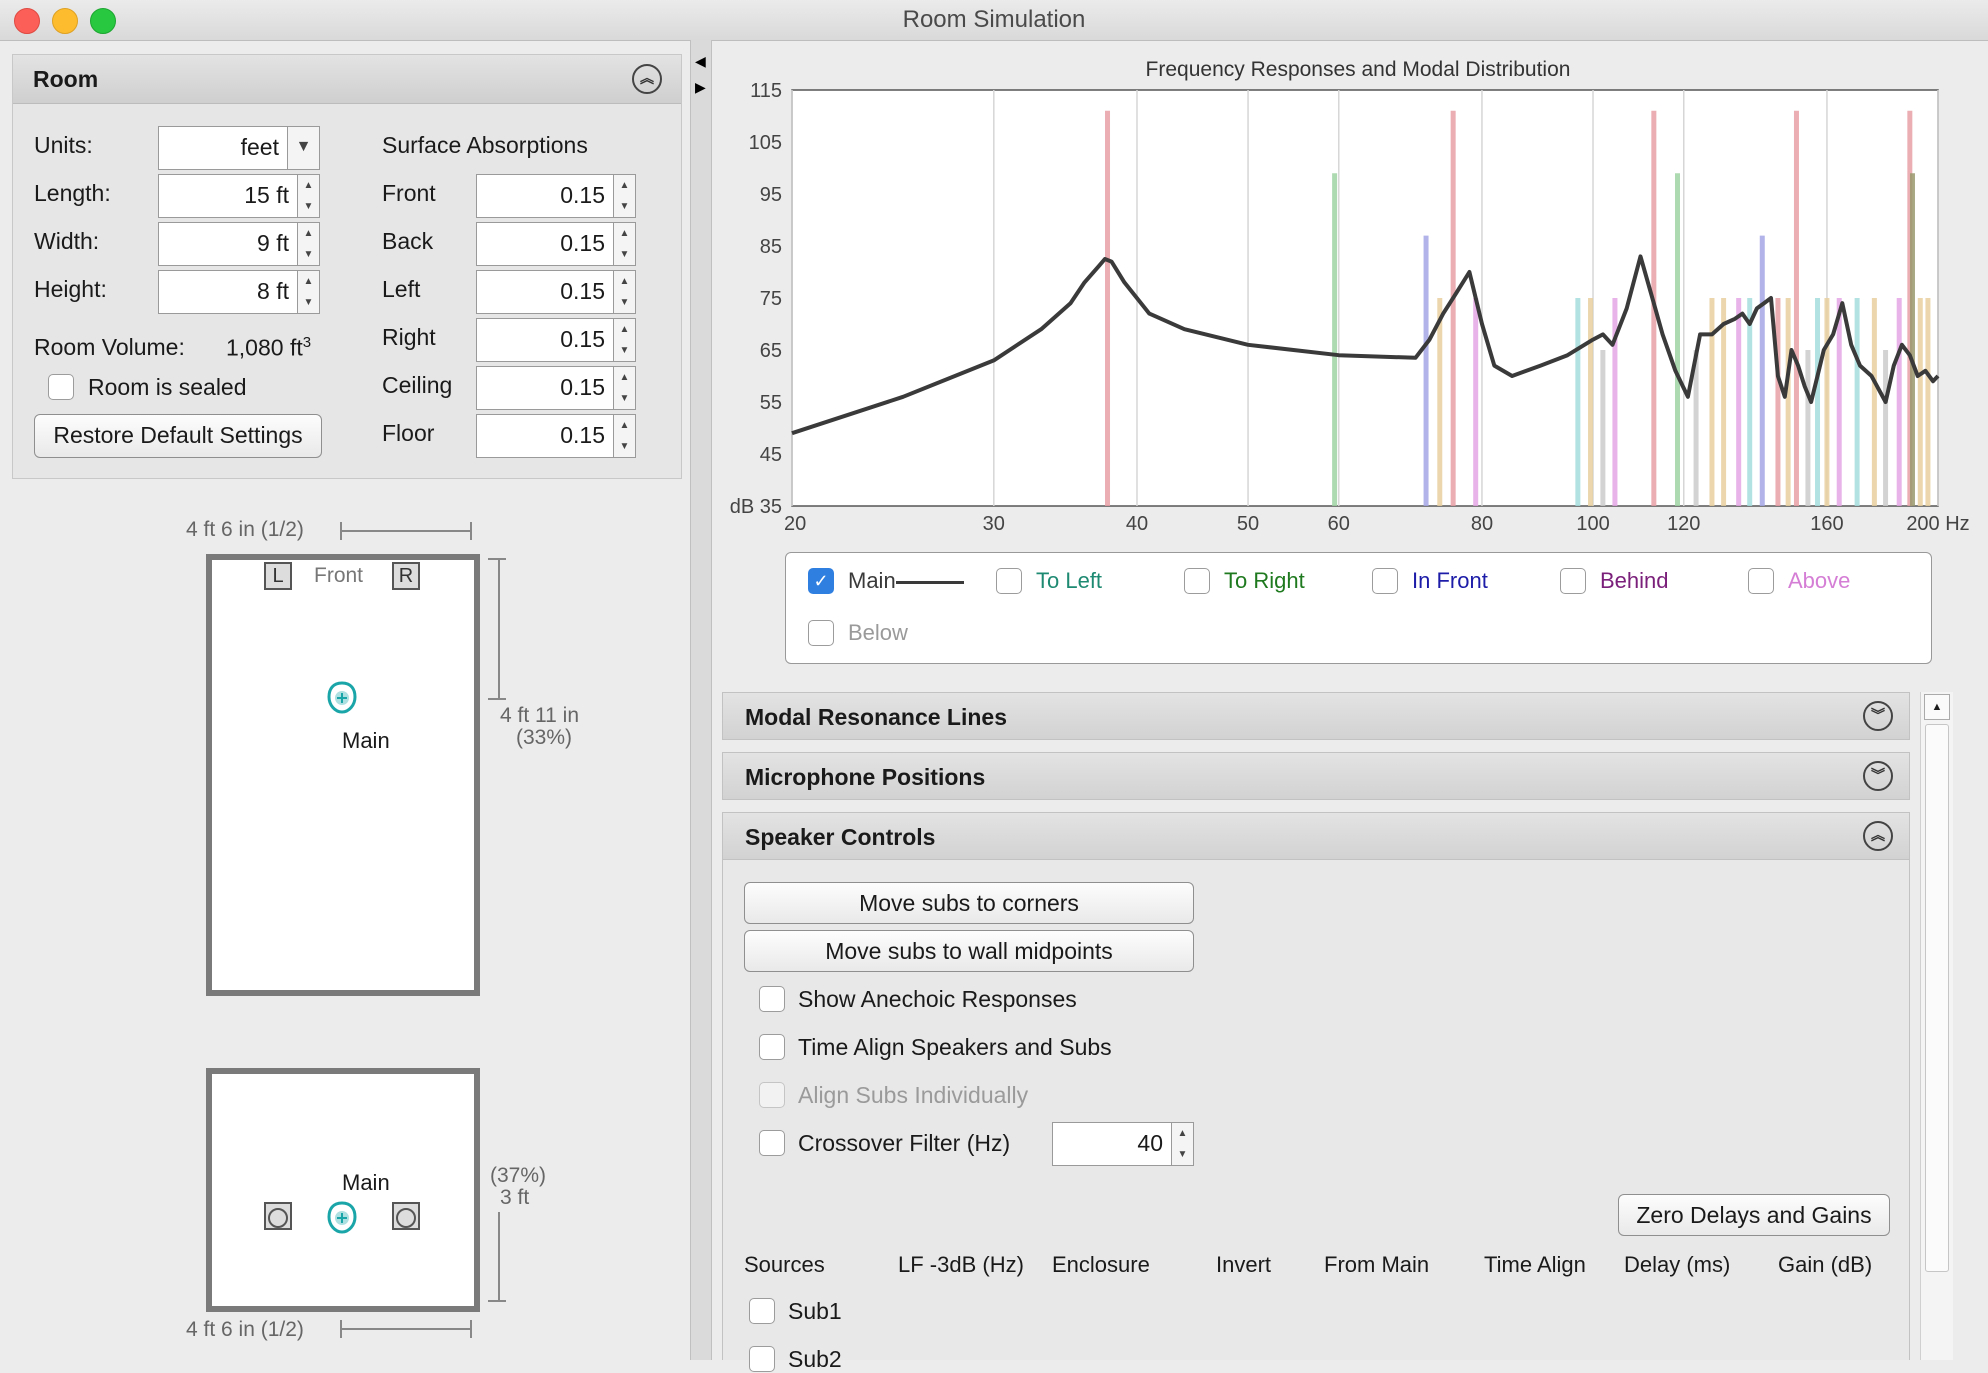 This screenshot has width=1988, height=1373. Describe the element at coordinates (1535, 1264) in the screenshot. I see `column-header: Time Align` at that location.